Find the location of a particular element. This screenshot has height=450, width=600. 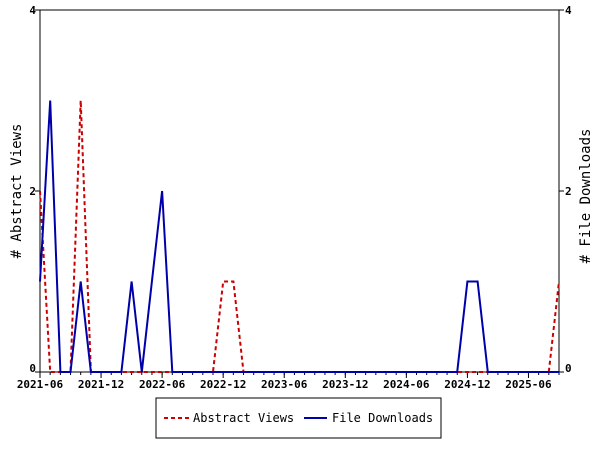

y-right-tick-label: 2 is located at coordinates (568, 191).